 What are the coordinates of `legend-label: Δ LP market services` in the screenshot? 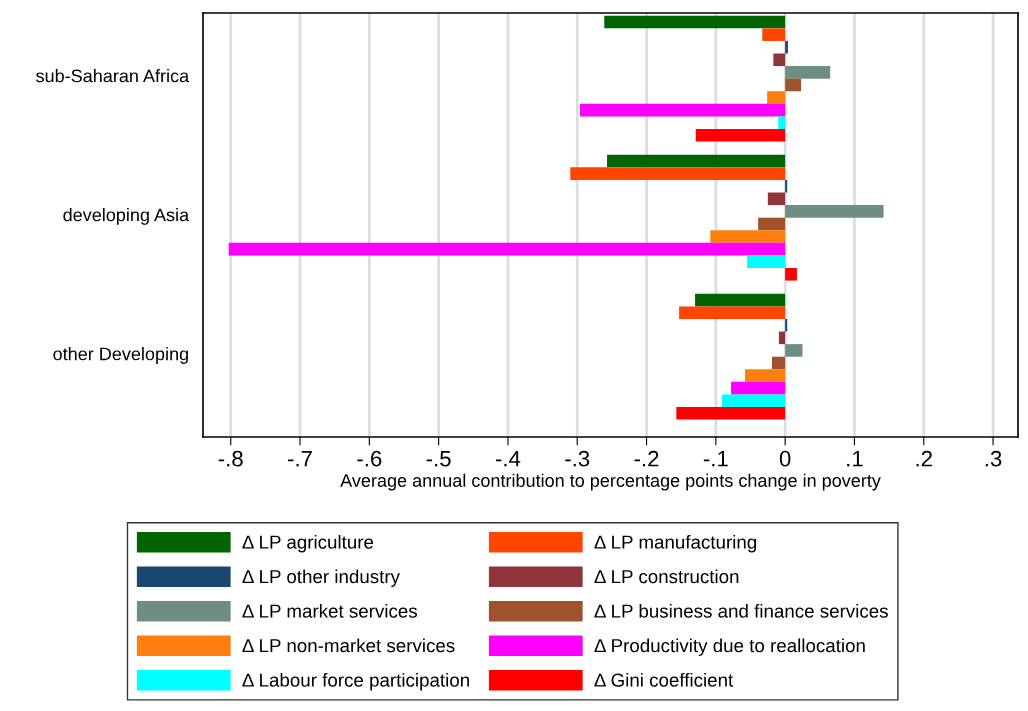 It's located at (329, 610).